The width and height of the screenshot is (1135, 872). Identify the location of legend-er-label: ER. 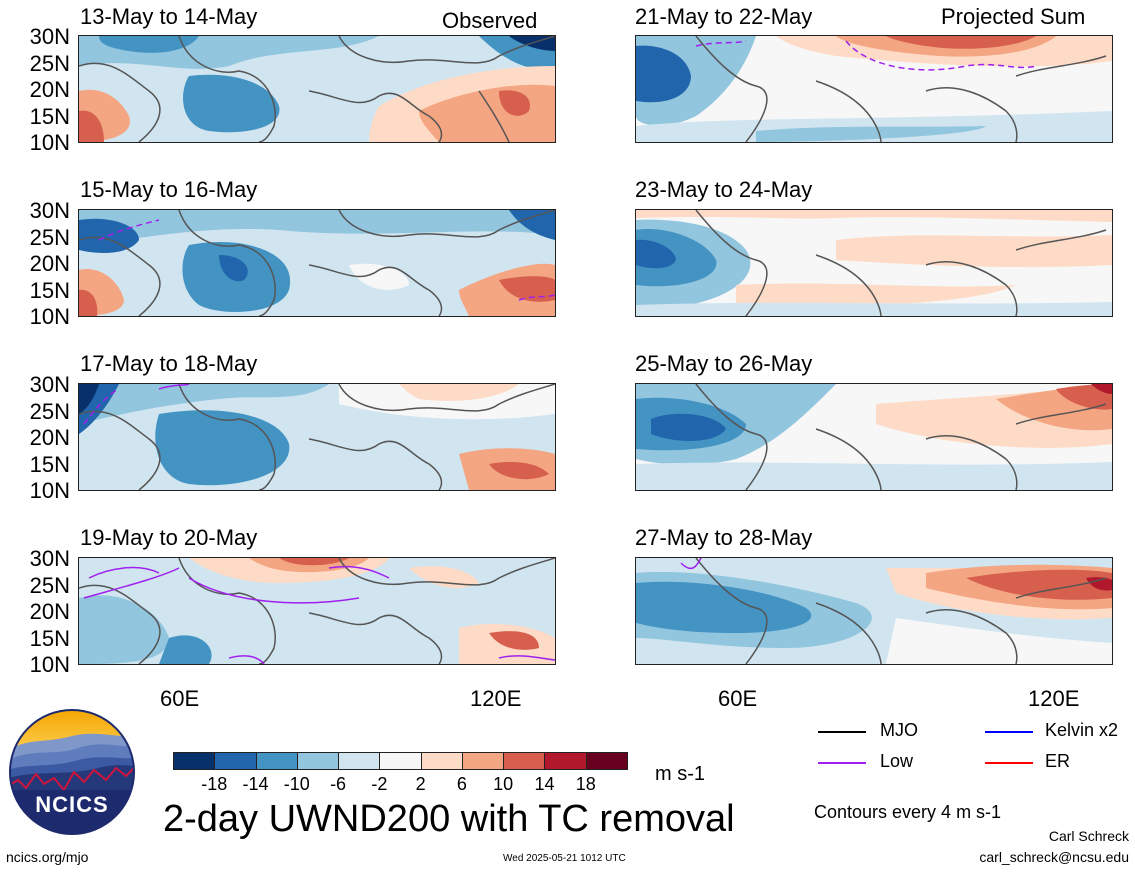
(1058, 761).